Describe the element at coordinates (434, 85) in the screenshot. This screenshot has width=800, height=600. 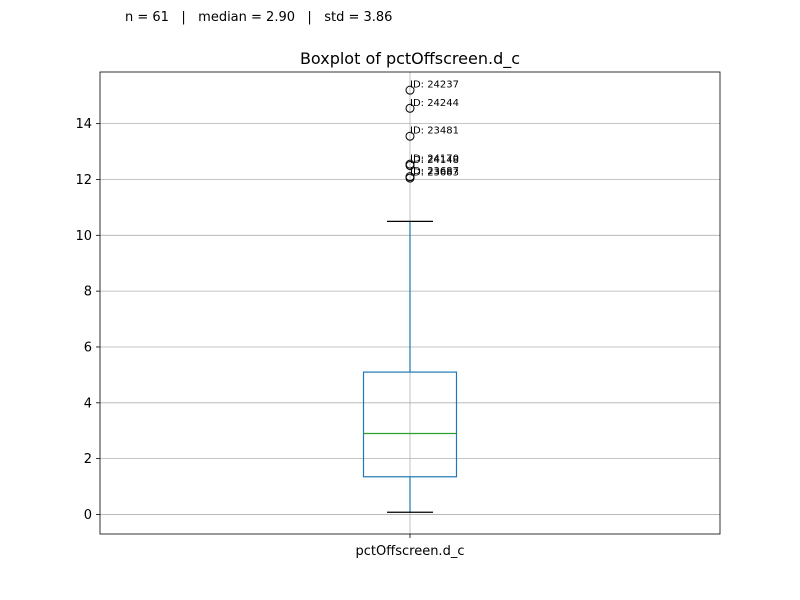
I see `outlier-label: ID: 24237` at that location.